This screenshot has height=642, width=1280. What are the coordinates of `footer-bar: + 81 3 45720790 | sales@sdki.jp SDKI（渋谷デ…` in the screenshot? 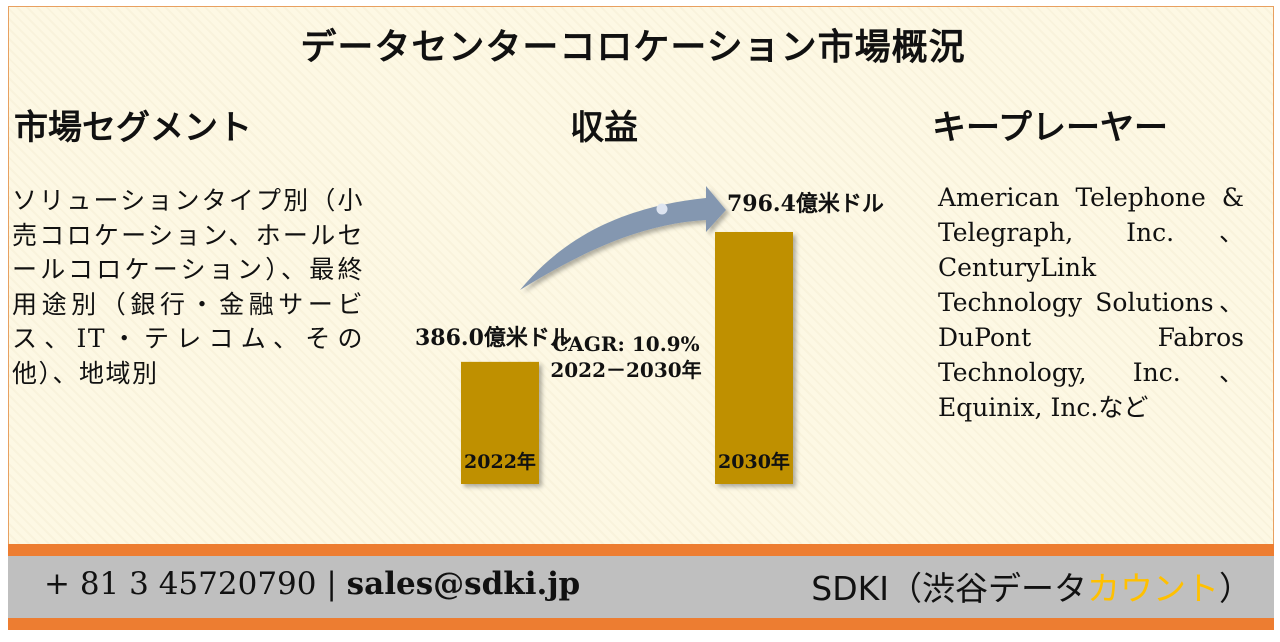 It's located at (641, 587).